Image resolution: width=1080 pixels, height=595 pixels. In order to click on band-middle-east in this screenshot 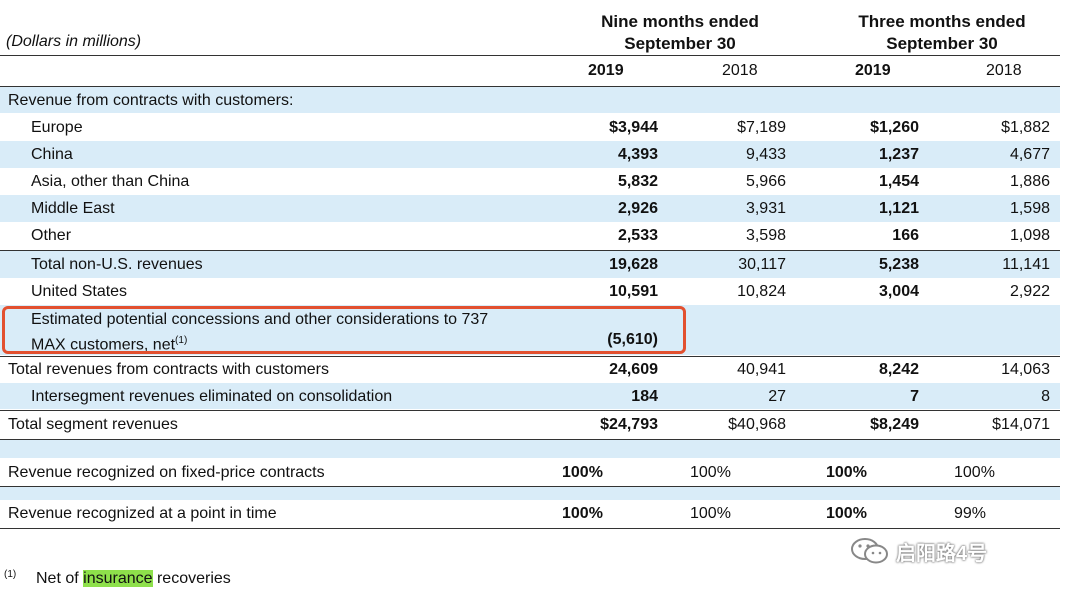, I will do `click(530, 208)`.